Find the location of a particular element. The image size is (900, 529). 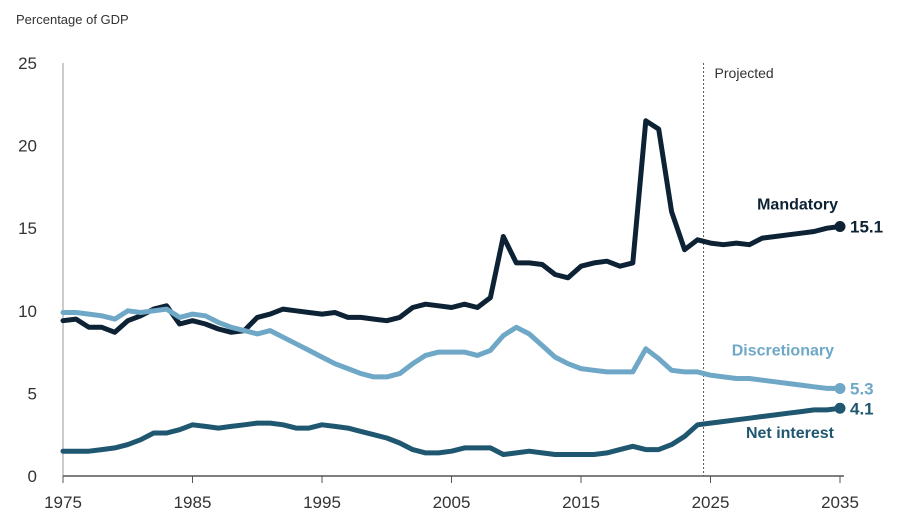

x-tick-label: 1975 is located at coordinates (63, 502).